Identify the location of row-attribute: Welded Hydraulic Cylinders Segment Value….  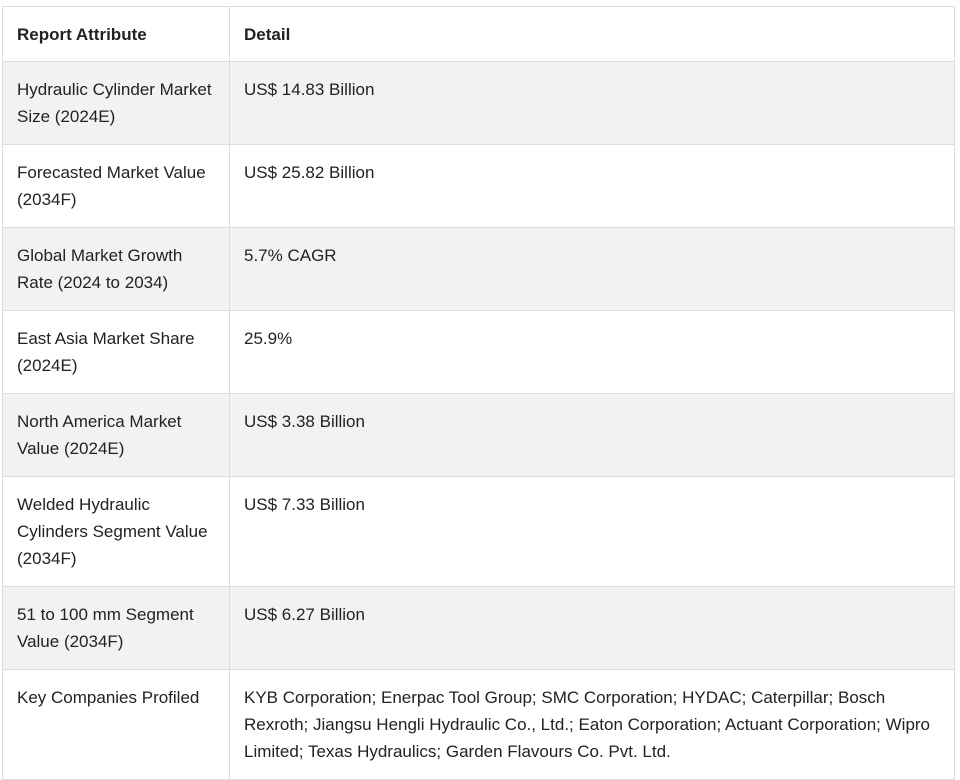
(116, 531).